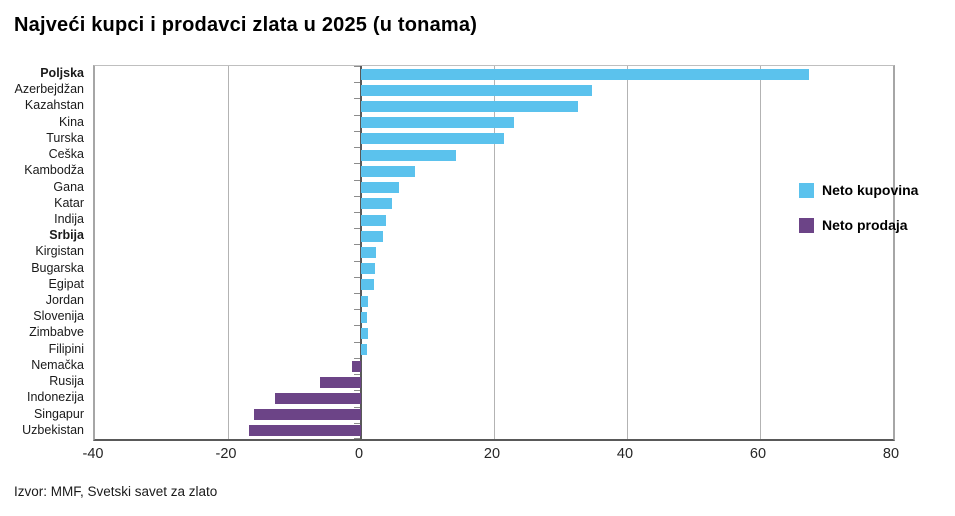 The width and height of the screenshot is (955, 516). I want to click on y-axis-label: Kazahstan, so click(54, 105).